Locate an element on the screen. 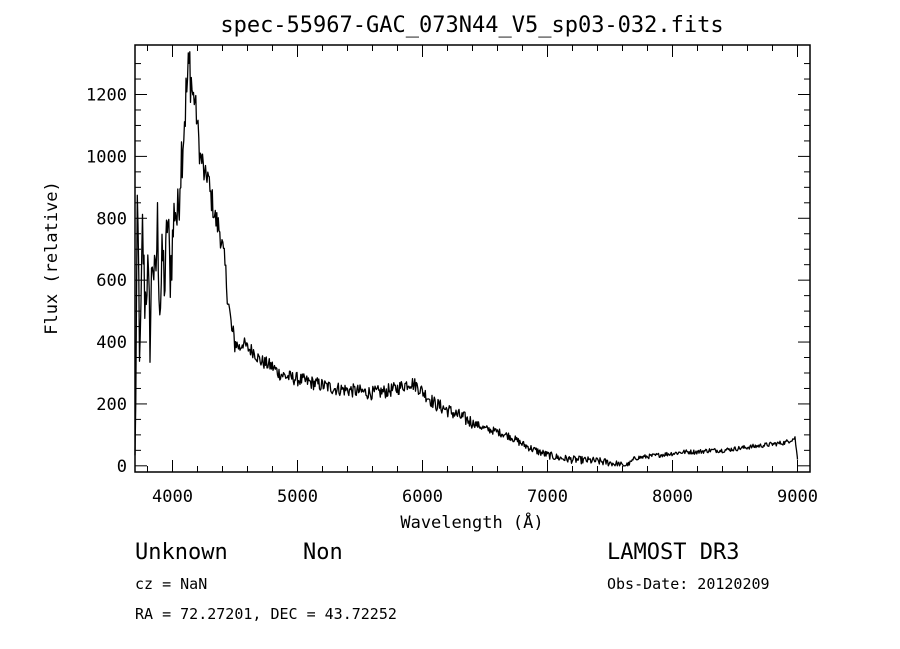 The width and height of the screenshot is (900, 649). x-tick-label: 9000 is located at coordinates (797, 497).